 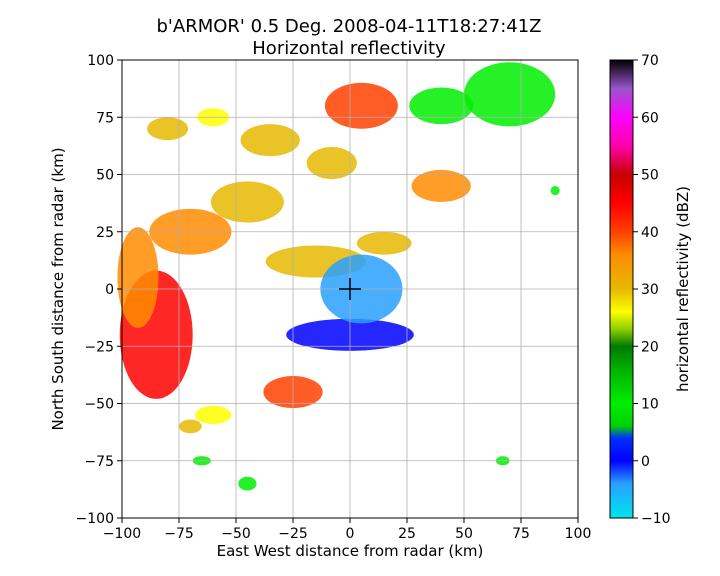 I want to click on y-tick-label: −100, so click(x=95, y=519).